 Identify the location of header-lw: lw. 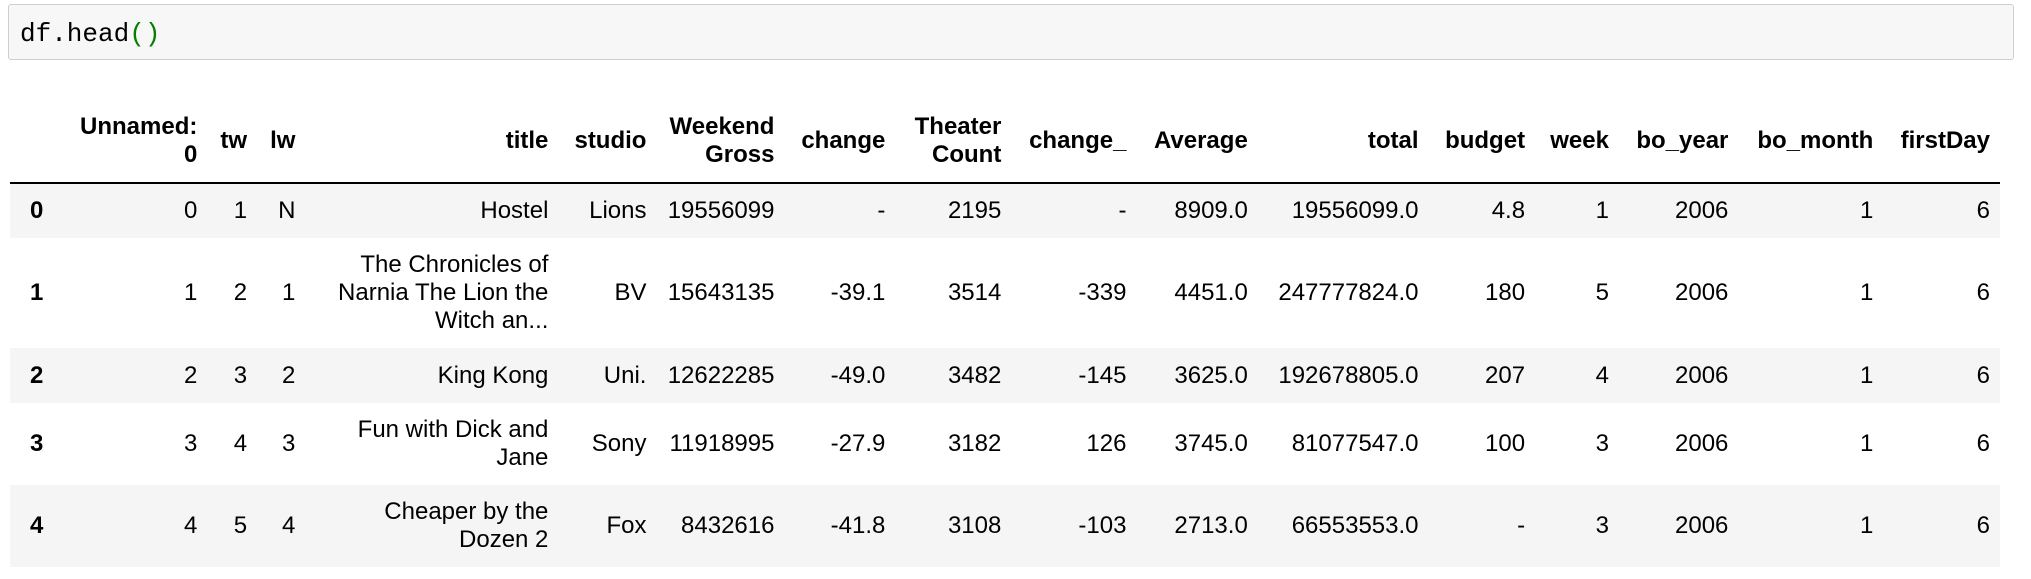
(281, 142).